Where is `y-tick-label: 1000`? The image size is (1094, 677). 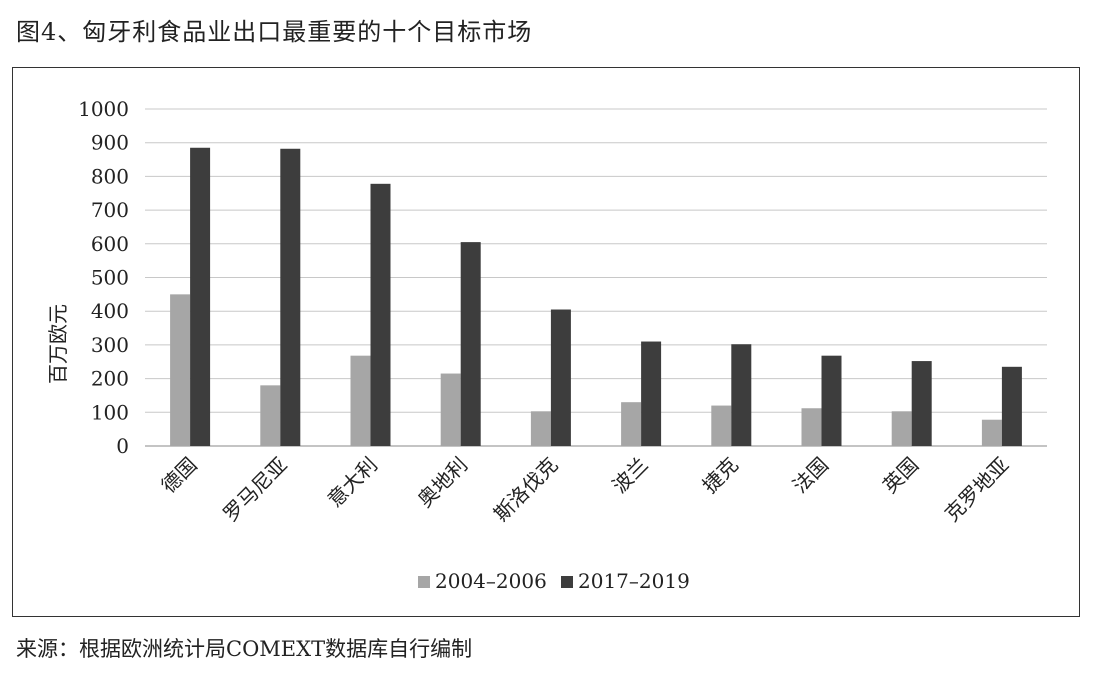 y-tick-label: 1000 is located at coordinates (103, 109).